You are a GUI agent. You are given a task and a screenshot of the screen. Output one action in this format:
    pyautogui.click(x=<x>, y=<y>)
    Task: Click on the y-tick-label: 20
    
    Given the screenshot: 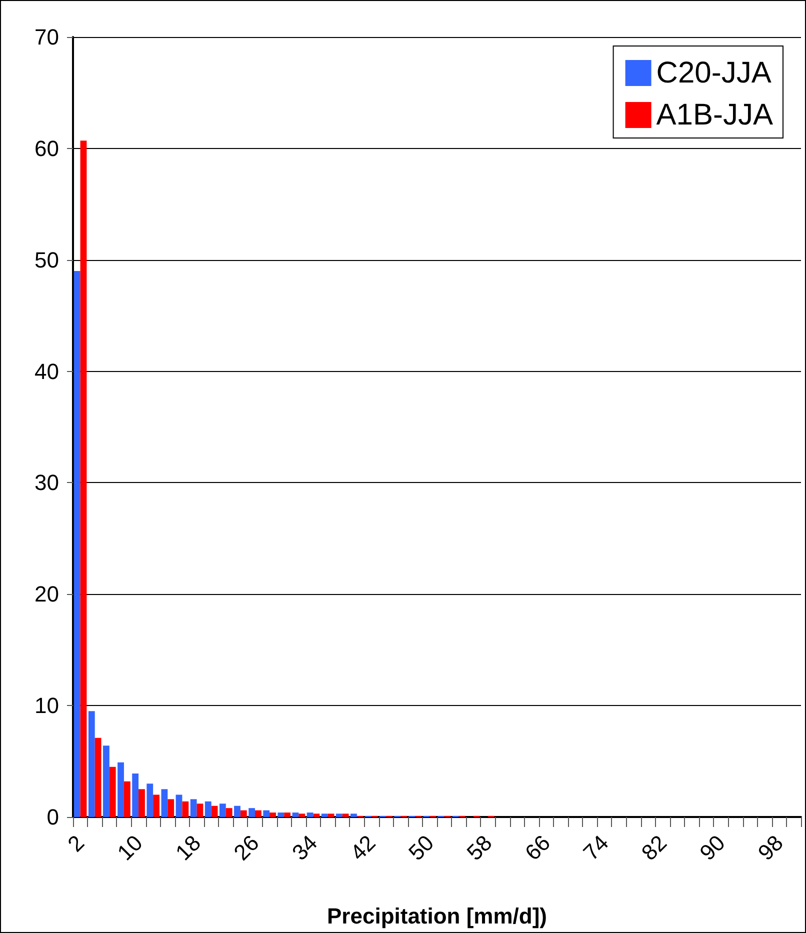 What is the action you would take?
    pyautogui.click(x=46, y=594)
    